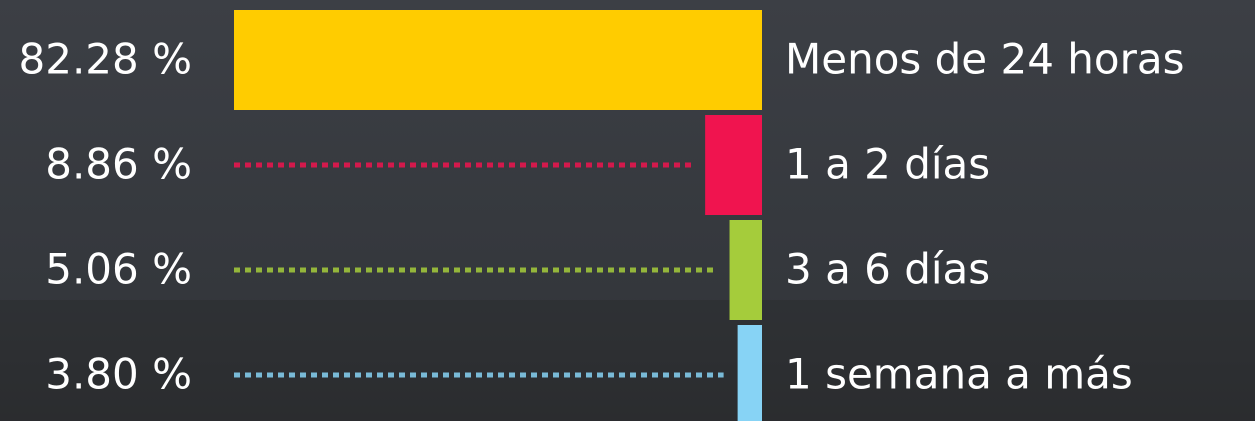 This screenshot has height=421, width=1255. What do you see at coordinates (887, 269) in the screenshot?
I see `category-label: 3 a 6 días` at bounding box center [887, 269].